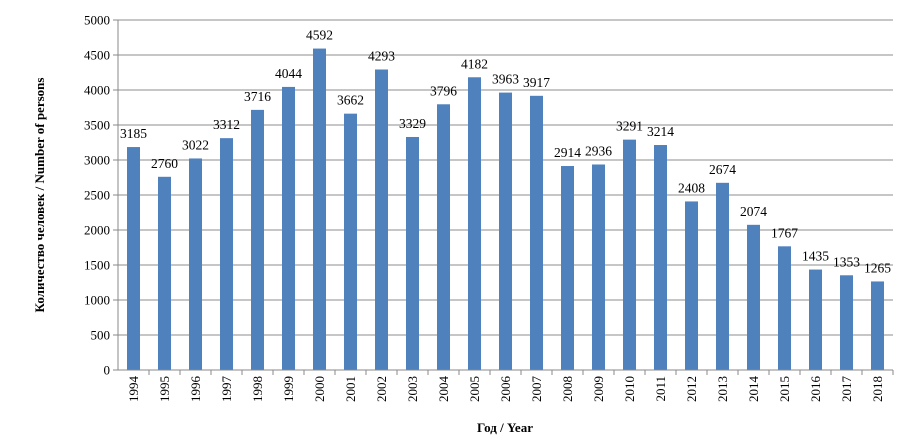 The image size is (919, 439). Describe the element at coordinates (722, 169) in the screenshot. I see `data-label-2013: 2674` at that location.